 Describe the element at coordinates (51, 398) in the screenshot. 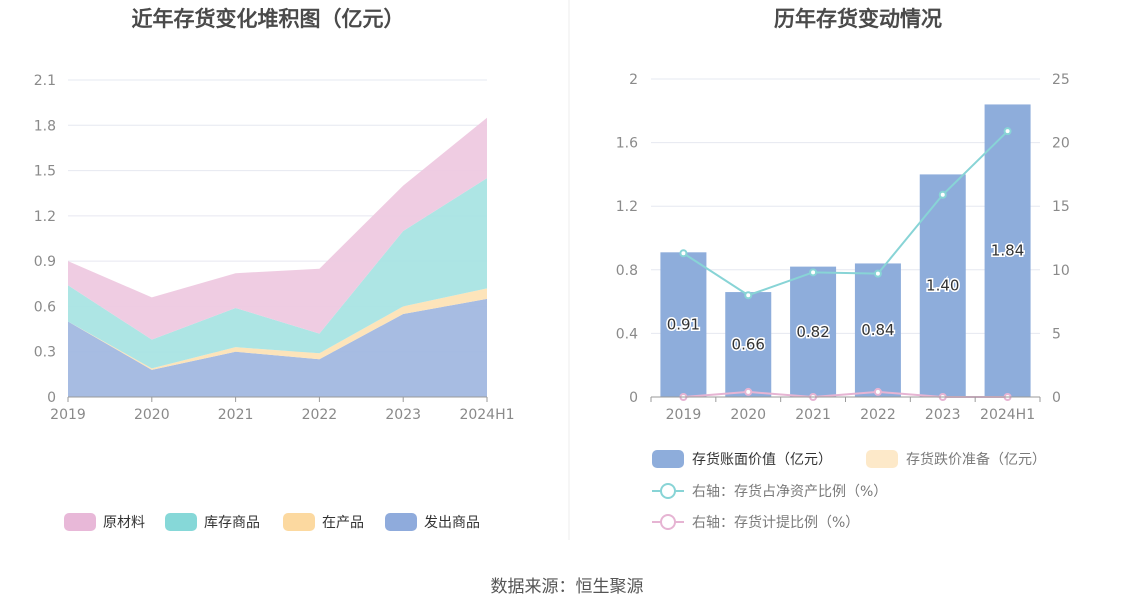

I see `left-y-tick-label: 0` at that location.